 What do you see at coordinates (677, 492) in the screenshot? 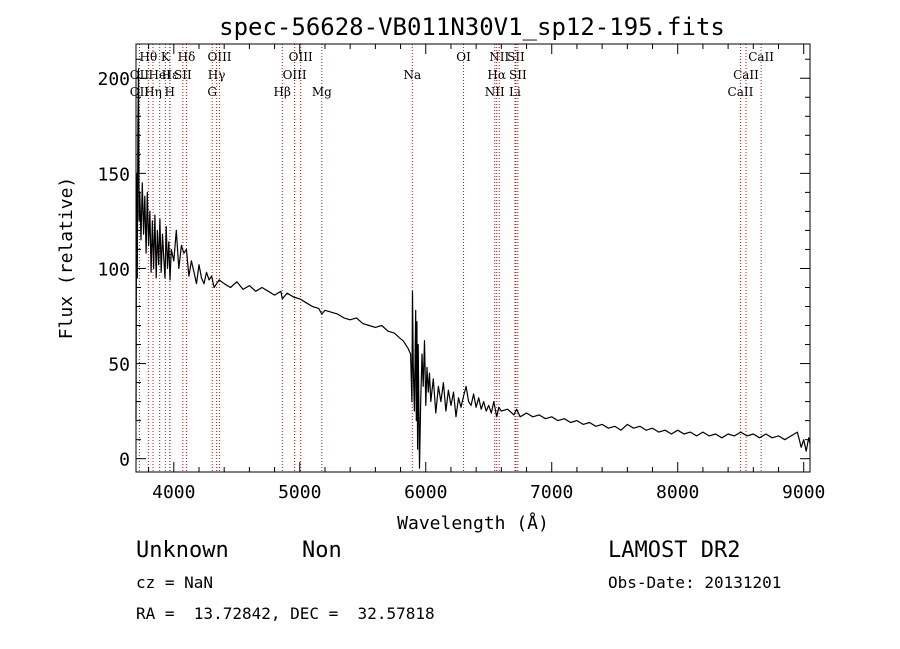
I see `x-tick-label: 8000` at bounding box center [677, 492].